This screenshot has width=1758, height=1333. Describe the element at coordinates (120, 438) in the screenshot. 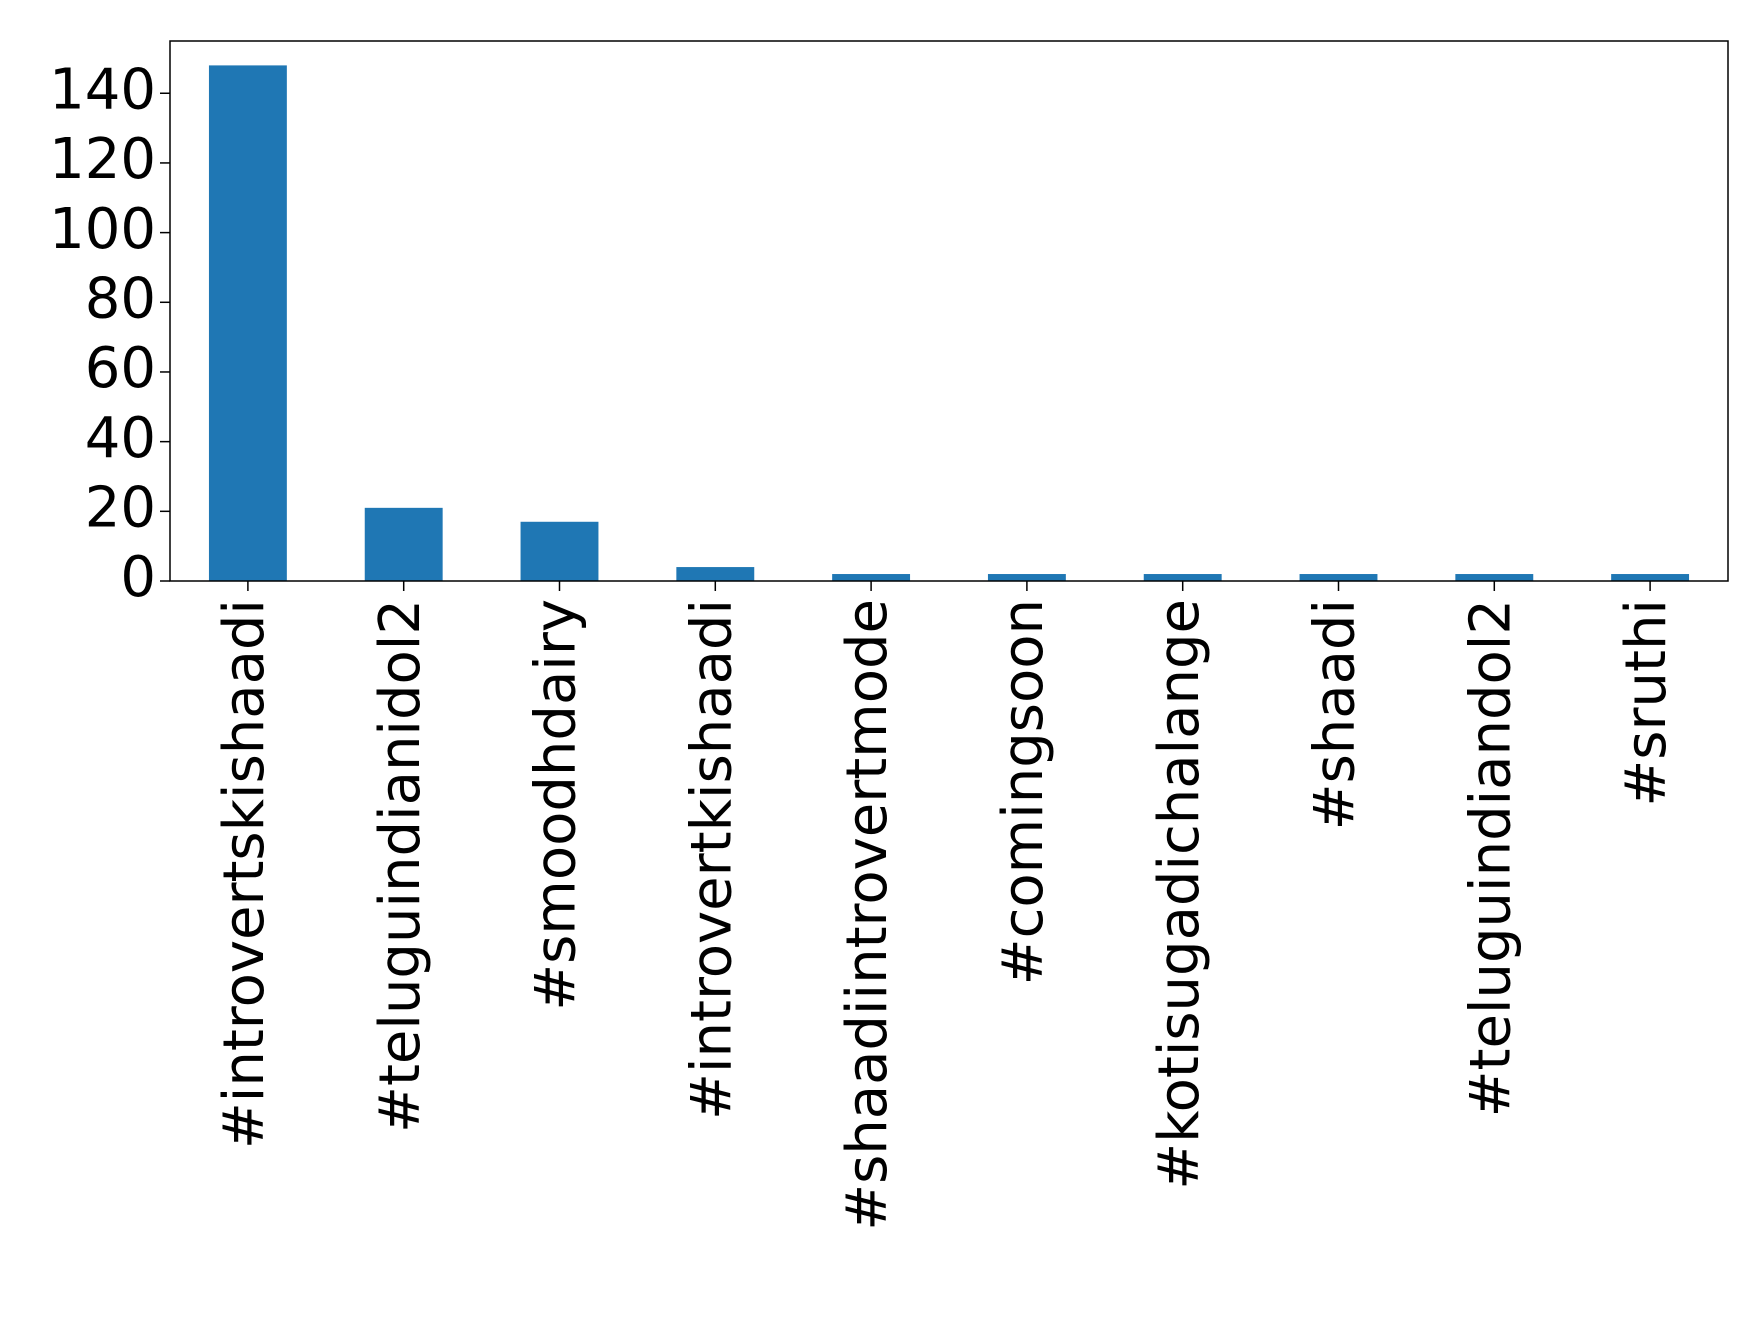

I see `y-tick-label: 40` at that location.